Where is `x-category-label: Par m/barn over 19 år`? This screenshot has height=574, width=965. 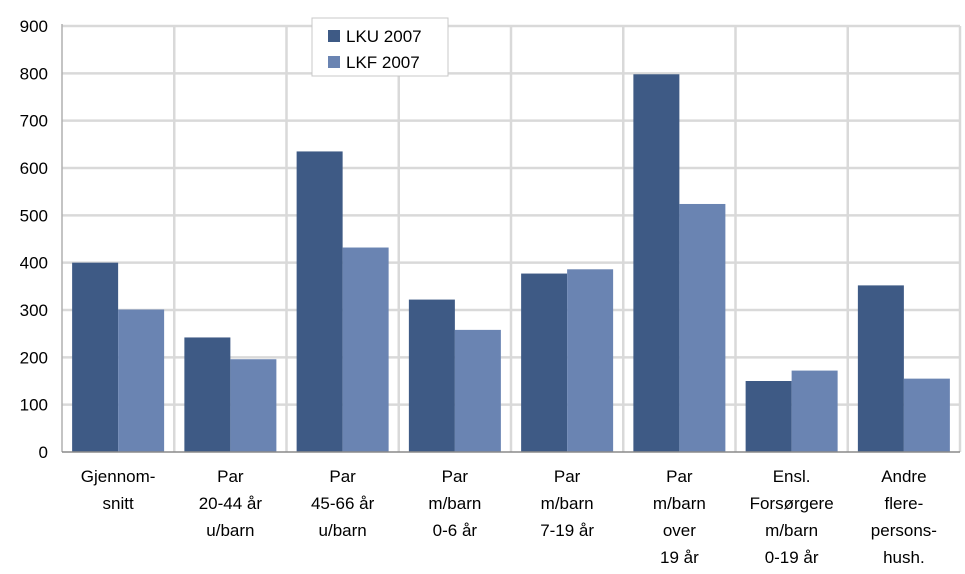 x-category-label: Par m/barn over 19 år is located at coordinates (679, 517).